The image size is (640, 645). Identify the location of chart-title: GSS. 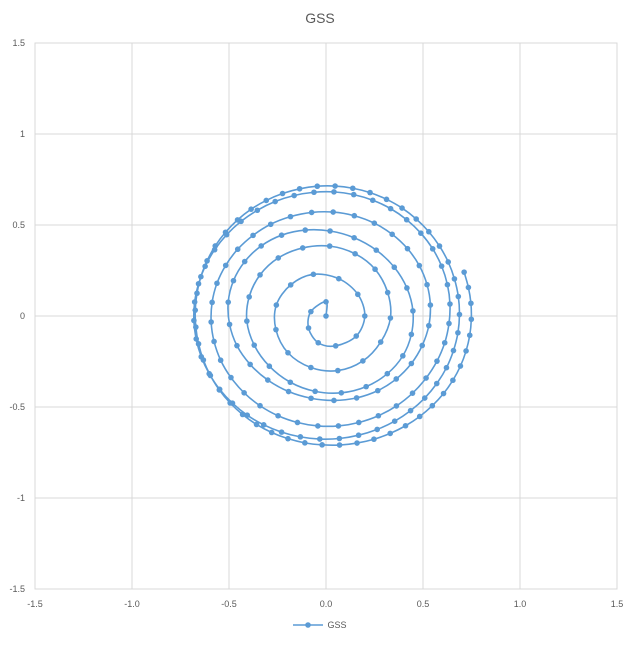
(320, 18).